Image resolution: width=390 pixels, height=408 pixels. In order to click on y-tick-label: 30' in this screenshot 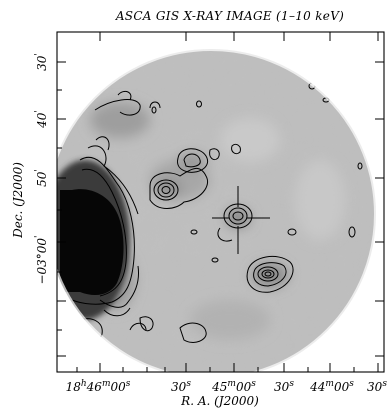, I will do `click(41, 62)`.